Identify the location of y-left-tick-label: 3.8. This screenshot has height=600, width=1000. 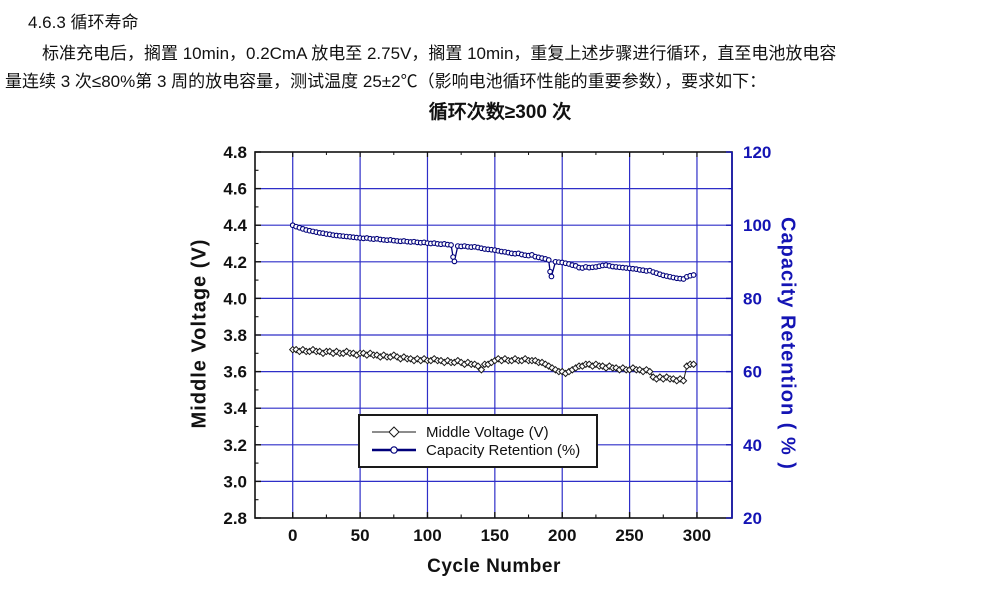
(235, 335).